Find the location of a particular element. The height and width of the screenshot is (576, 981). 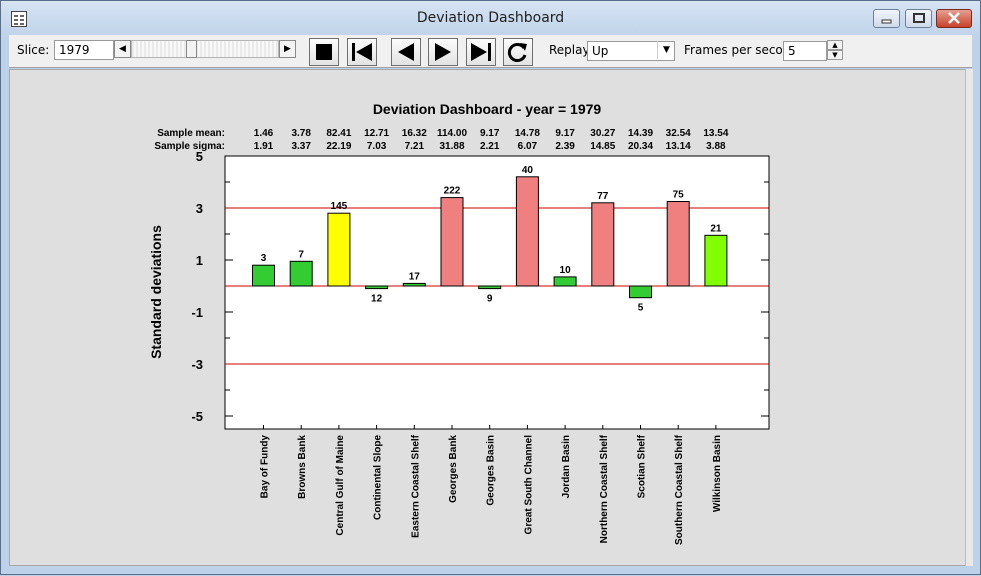

bar-value-label: 5 is located at coordinates (641, 308).